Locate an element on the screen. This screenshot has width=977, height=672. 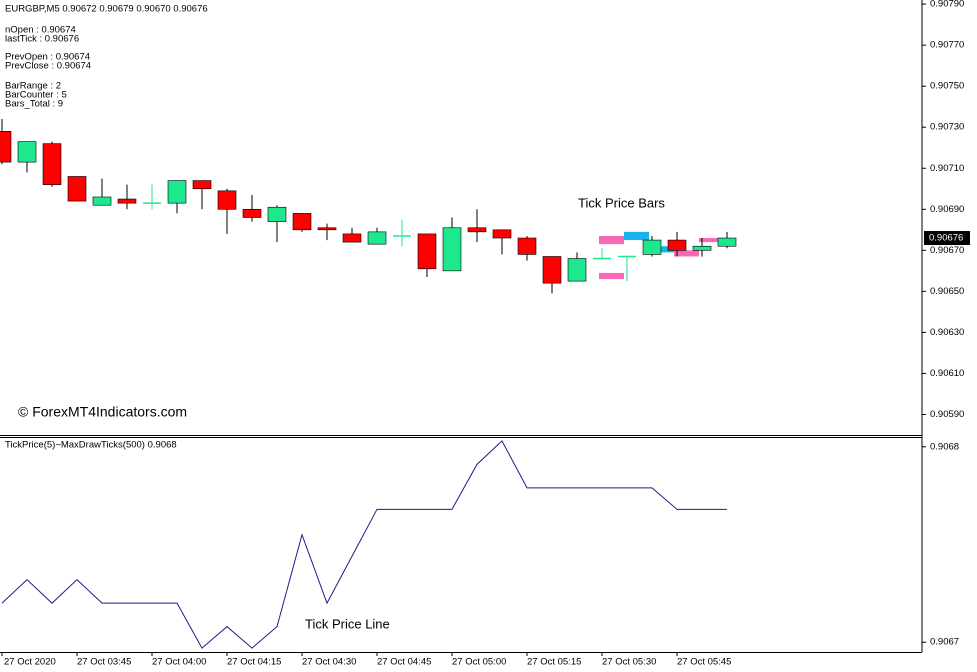
annotation: Tick Price Line is located at coordinates (347, 623).